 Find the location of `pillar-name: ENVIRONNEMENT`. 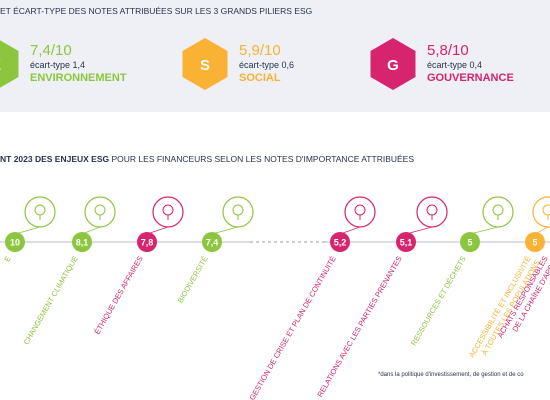

pillar-name: ENVIRONNEMENT is located at coordinates (78, 78).